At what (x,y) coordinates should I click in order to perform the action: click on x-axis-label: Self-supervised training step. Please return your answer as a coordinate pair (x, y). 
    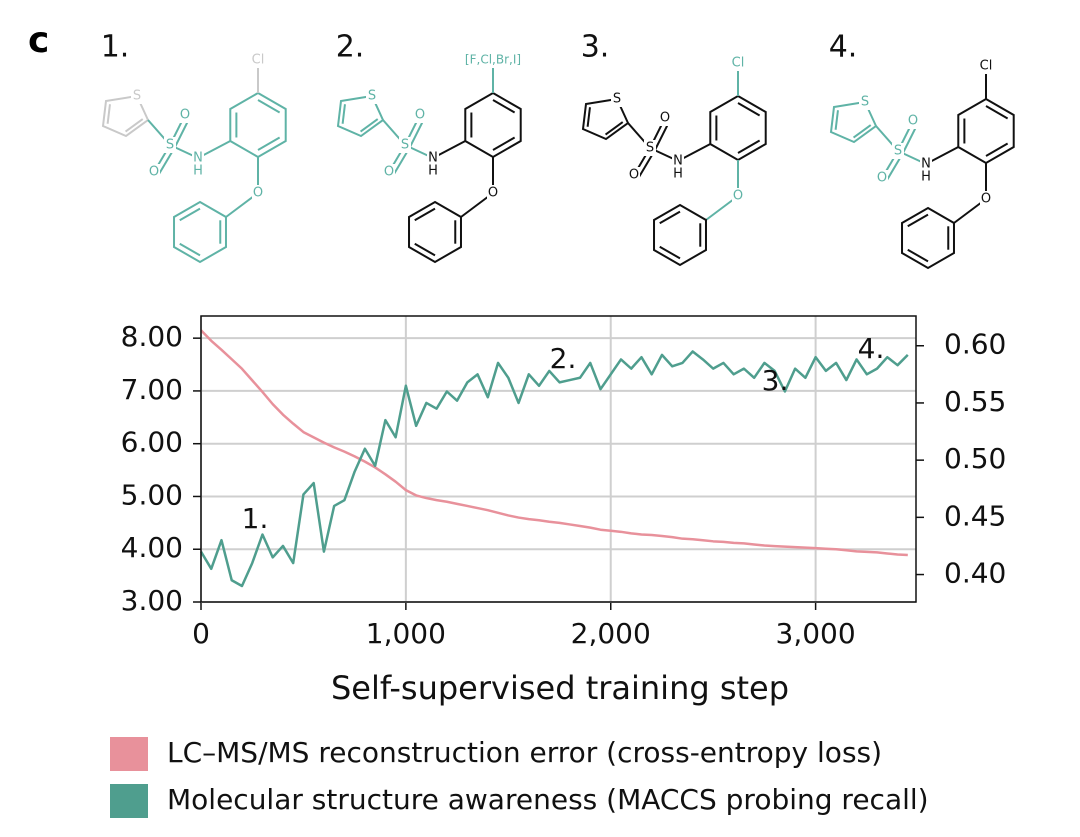
    Looking at the image, I should click on (560, 688).